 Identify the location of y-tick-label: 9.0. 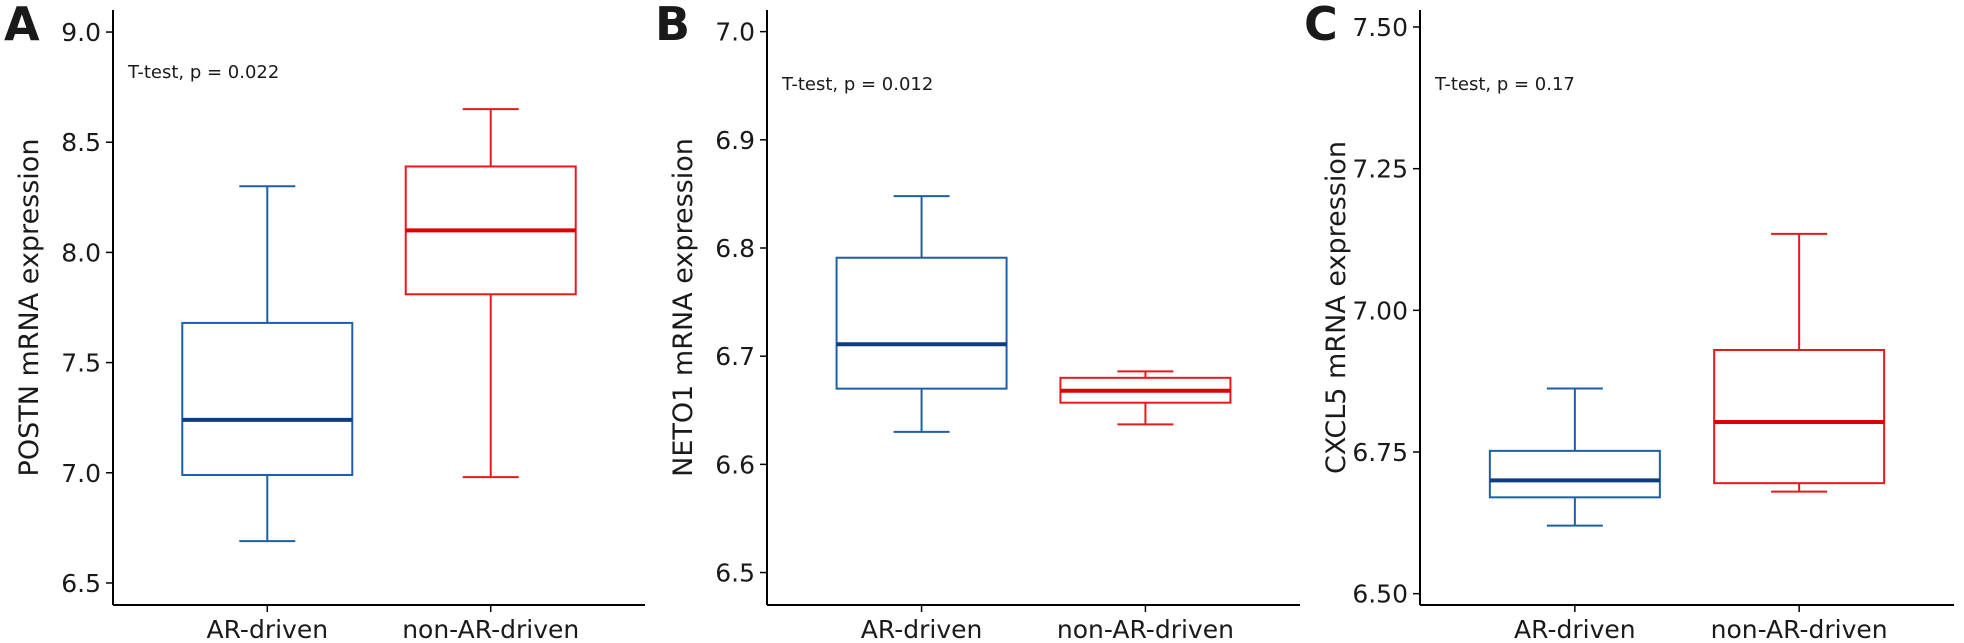
(81, 32).